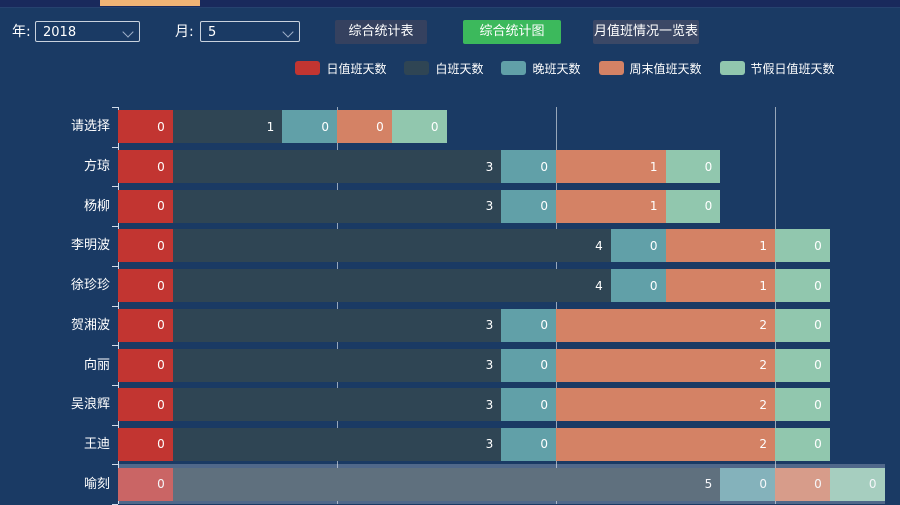  Describe the element at coordinates (227, 127) in the screenshot. I see `bar-segment-白班天数: 1` at that location.